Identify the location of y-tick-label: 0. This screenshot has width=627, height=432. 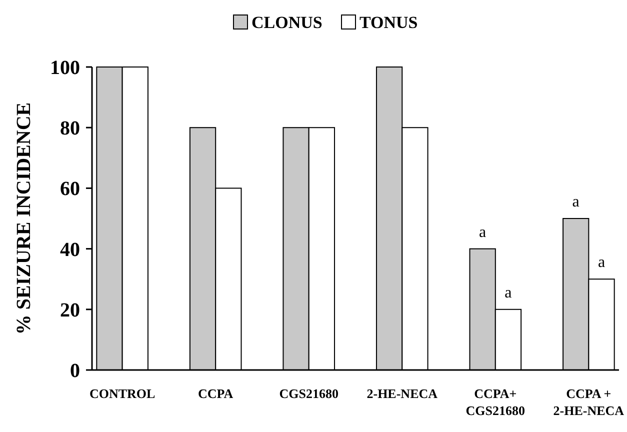
(75, 371).